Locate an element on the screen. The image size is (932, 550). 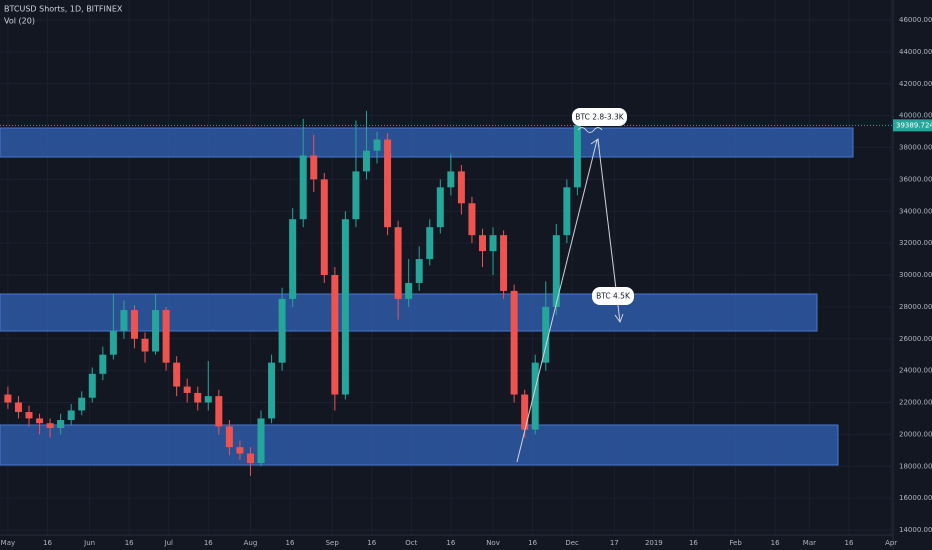
y-tick-label: 42000.0000 is located at coordinates (915, 84).